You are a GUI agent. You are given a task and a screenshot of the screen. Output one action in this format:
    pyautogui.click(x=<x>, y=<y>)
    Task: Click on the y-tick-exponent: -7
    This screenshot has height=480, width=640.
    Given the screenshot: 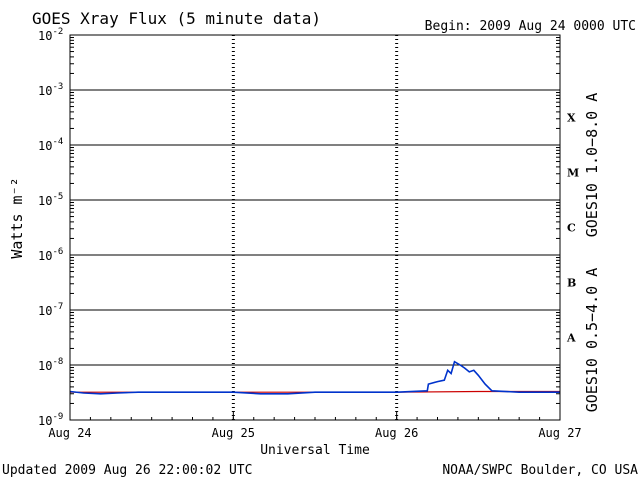 What is the action you would take?
    pyautogui.click(x=57, y=307)
    